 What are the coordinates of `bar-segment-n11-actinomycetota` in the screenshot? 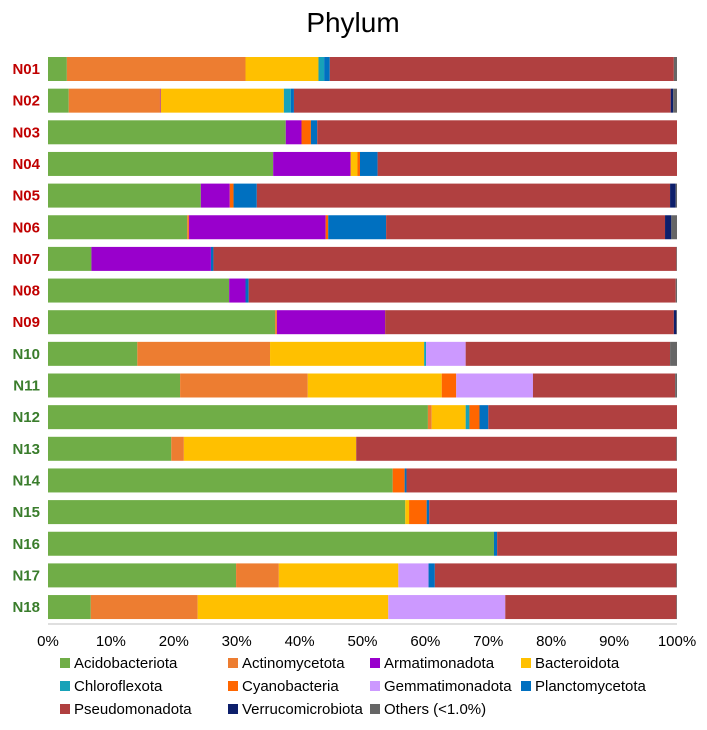 It's located at (244, 385).